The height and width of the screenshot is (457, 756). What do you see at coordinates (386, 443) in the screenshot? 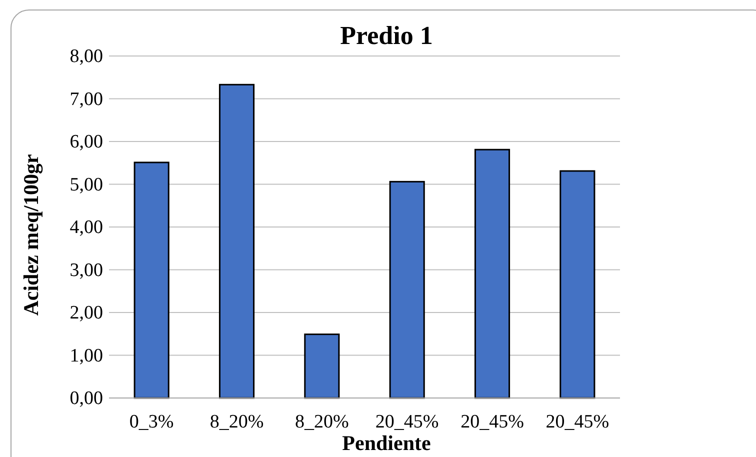
I see `x-axis-title: Pendiente` at bounding box center [386, 443].